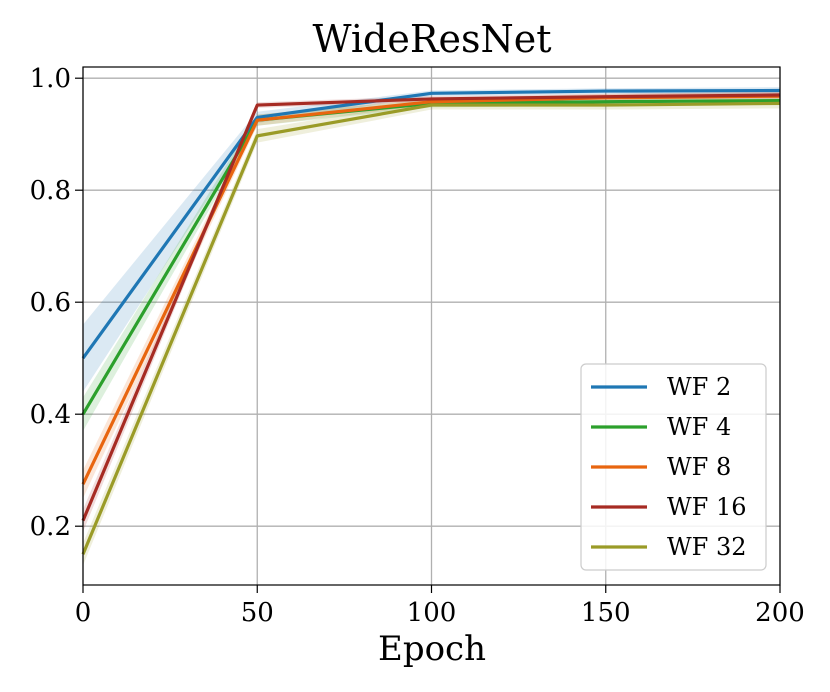 Image resolution: width=830 pixels, height=692 pixels. I want to click on x-tick-label: 100, so click(432, 613).